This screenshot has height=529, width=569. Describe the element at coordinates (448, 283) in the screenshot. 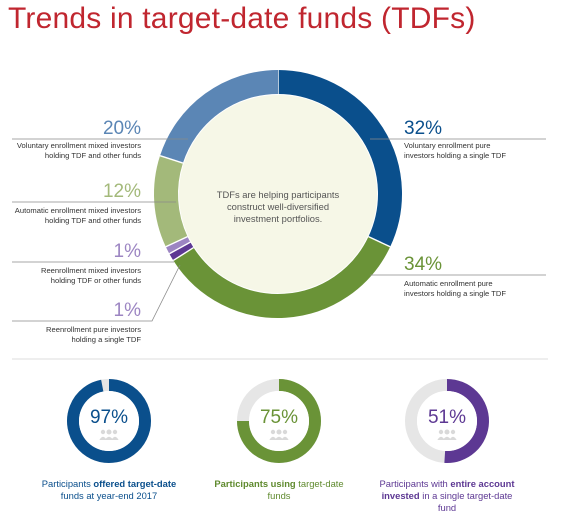

I see `slice-description-label: Automatic enrollment pure` at that location.